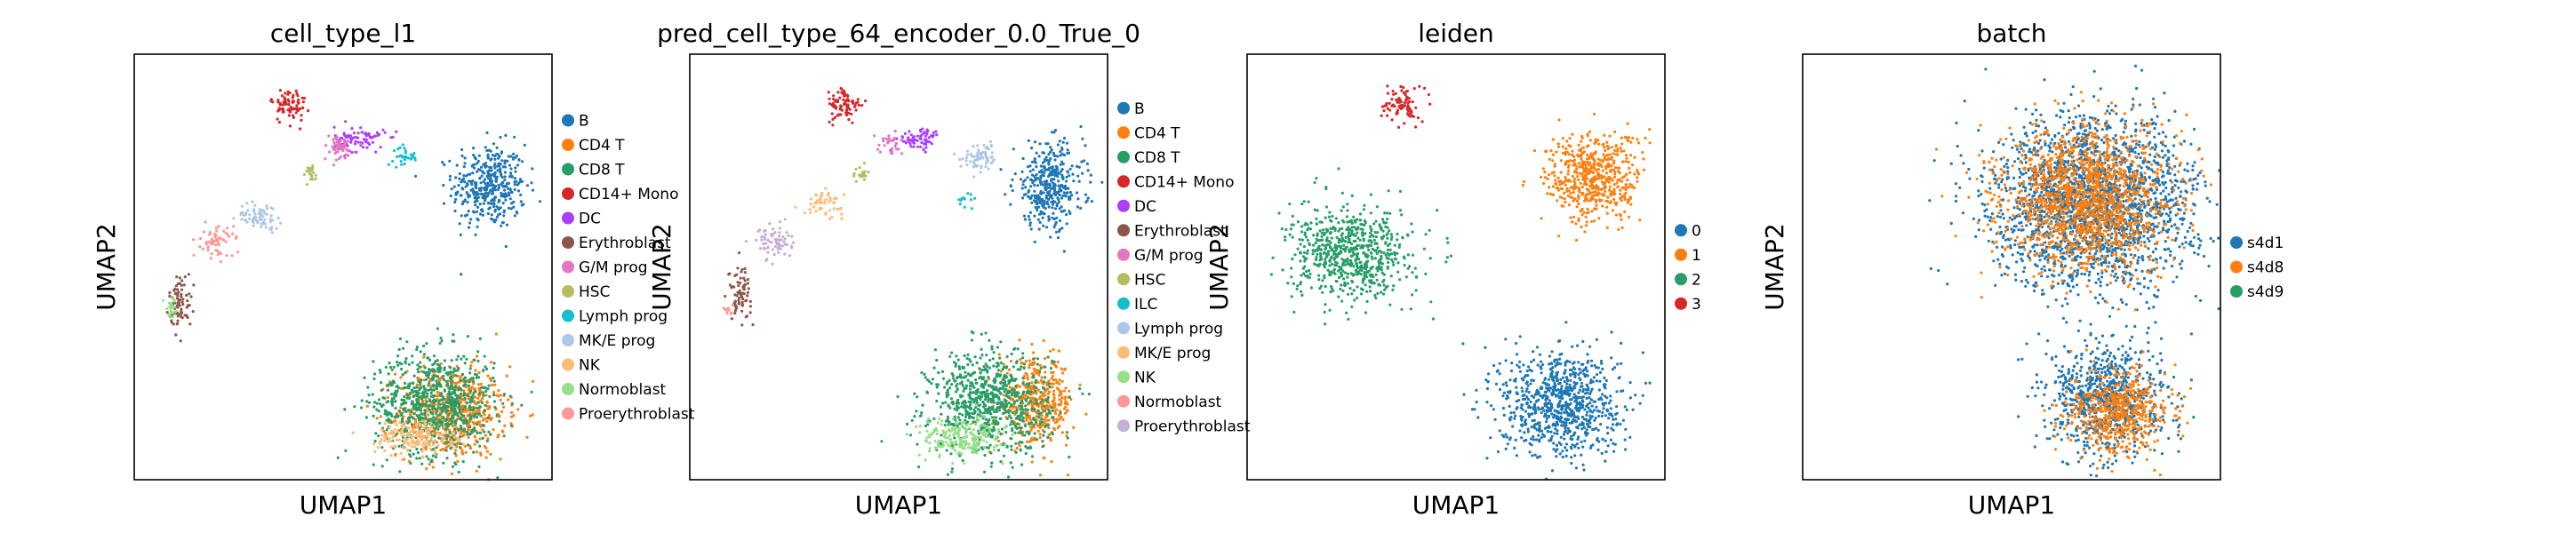 This screenshot has width=2576, height=533. What do you see at coordinates (925, 142) in the screenshot?
I see `point-DC` at bounding box center [925, 142].